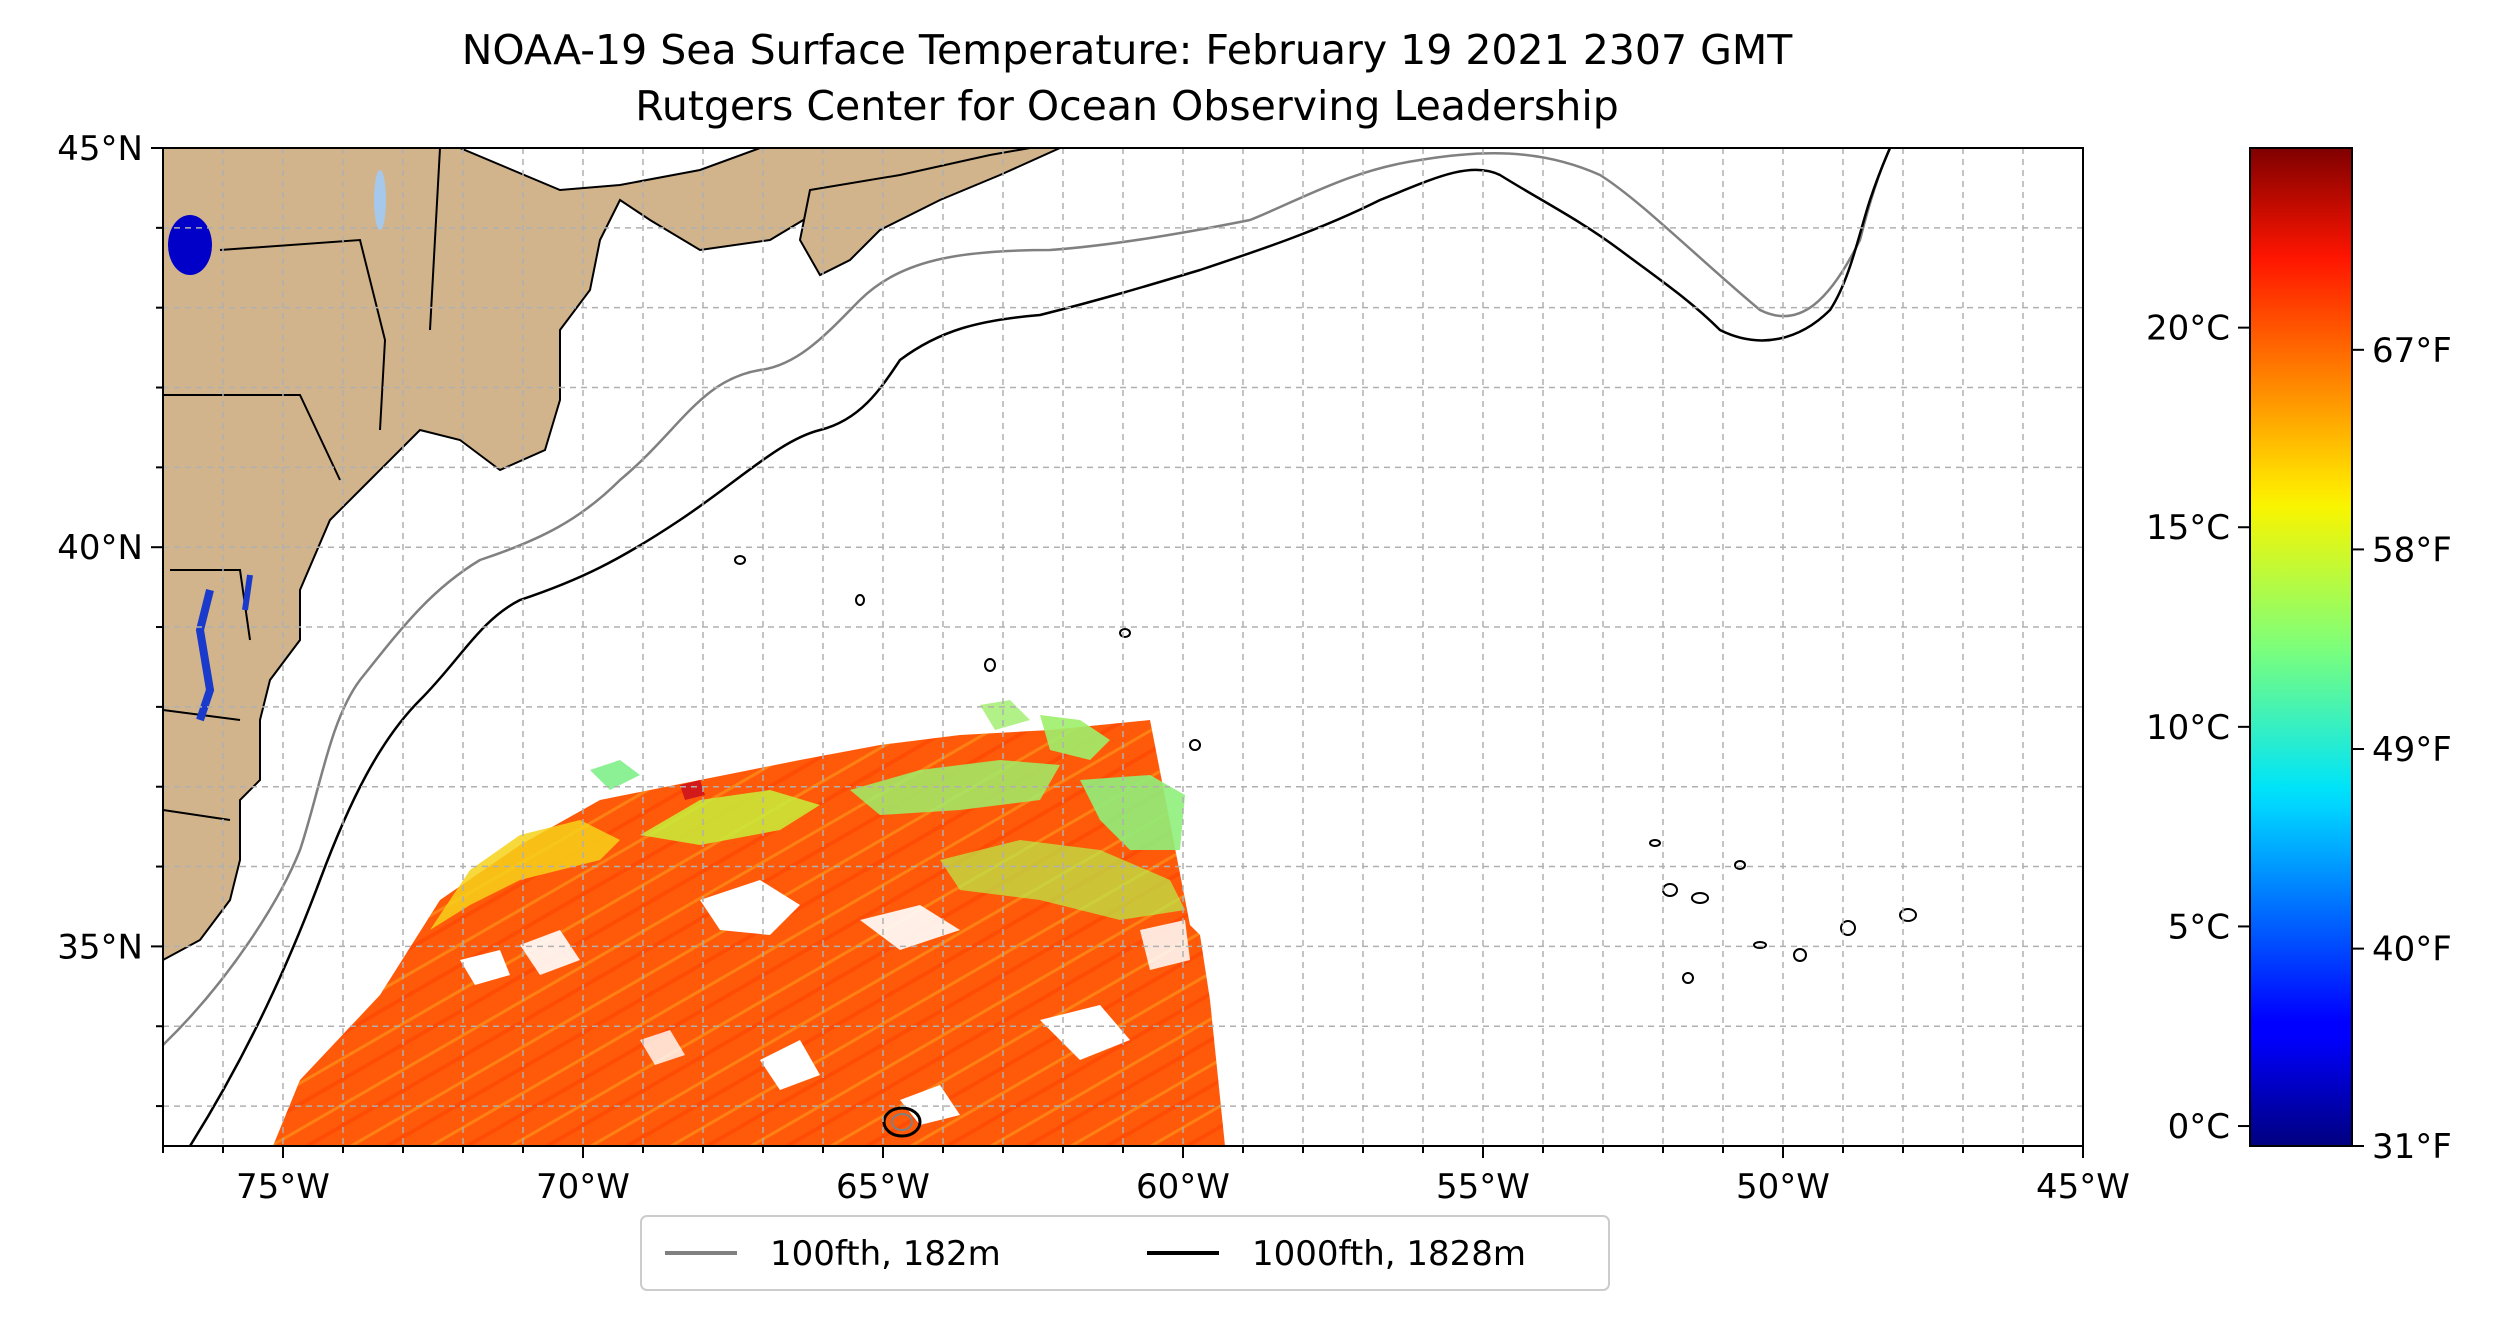 The image size is (2502, 1318). What do you see at coordinates (283, 1187) in the screenshot?
I see `lon-tick-label: 75°W` at bounding box center [283, 1187].